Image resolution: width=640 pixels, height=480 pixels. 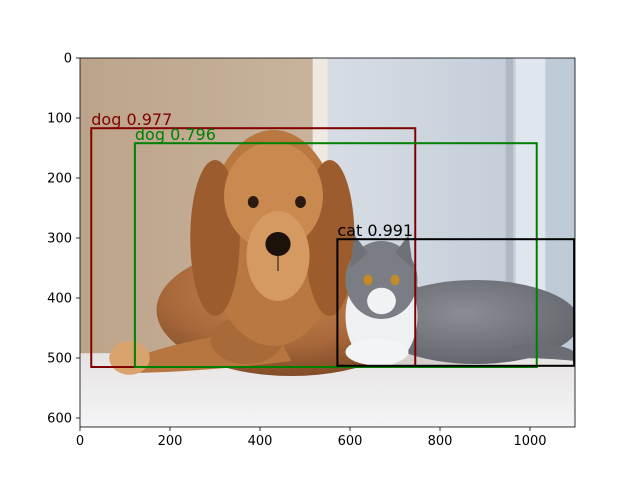 I want to click on dog-eye-right, so click(x=300, y=202).